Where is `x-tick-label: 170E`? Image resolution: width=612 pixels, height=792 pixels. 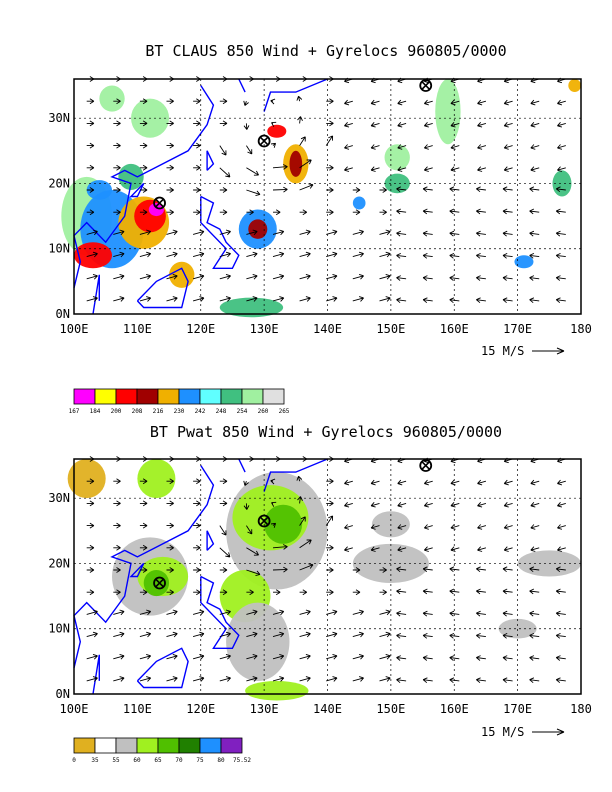 x-tick-label: 170E is located at coordinates (517, 329).